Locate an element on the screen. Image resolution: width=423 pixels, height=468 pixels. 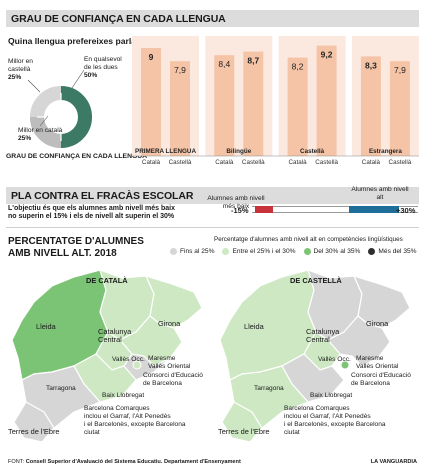
region-terres-ebre is located at coordinates (34, 422).